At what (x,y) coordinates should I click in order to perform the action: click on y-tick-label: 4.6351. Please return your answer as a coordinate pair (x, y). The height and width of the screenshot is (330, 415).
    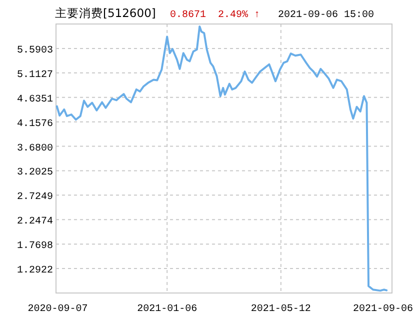
    Looking at the image, I should click on (34, 100).